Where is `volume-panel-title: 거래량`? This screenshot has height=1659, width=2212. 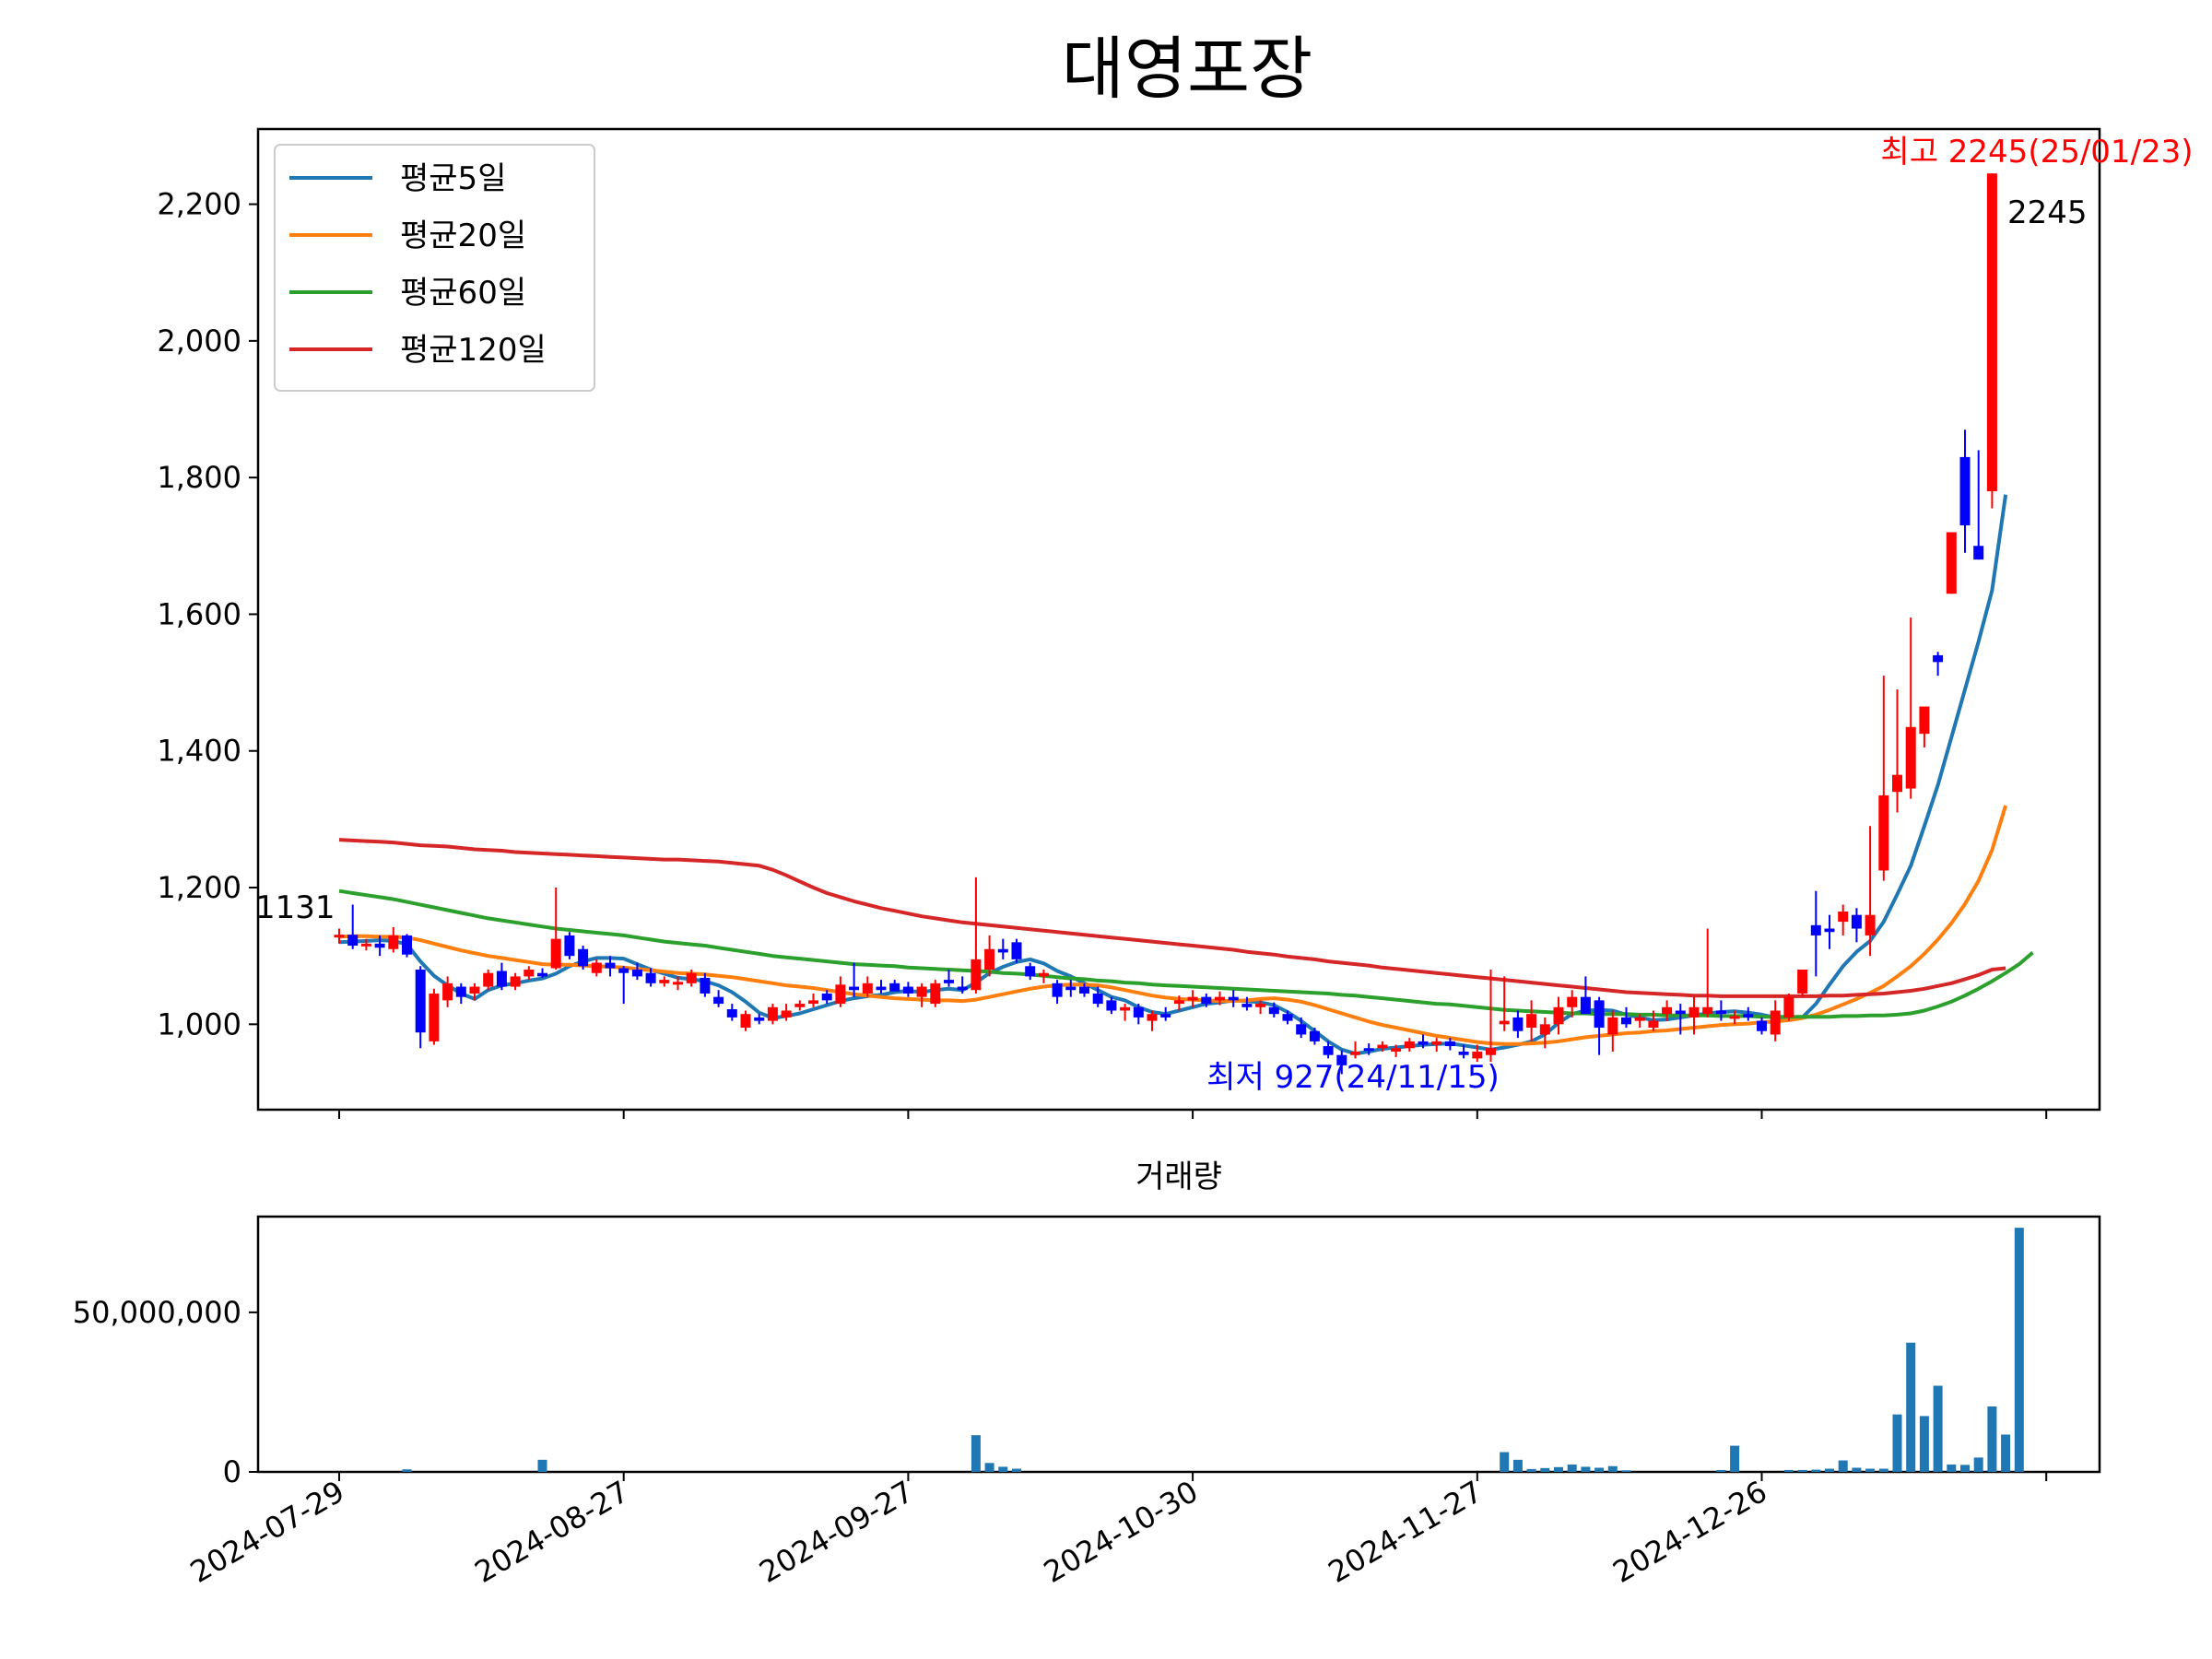
volume-panel-title: 거래량 is located at coordinates (1178, 1177).